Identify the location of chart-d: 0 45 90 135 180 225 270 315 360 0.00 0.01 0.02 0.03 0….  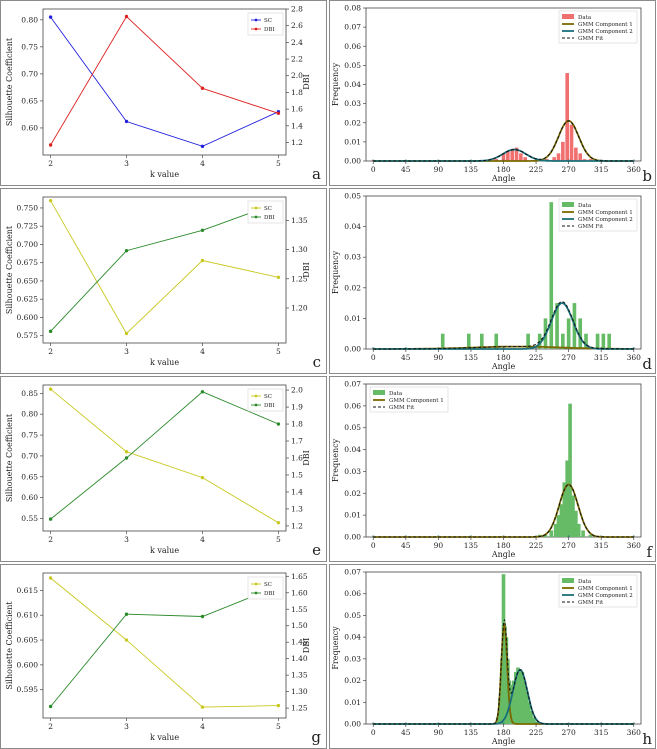
(491, 283).